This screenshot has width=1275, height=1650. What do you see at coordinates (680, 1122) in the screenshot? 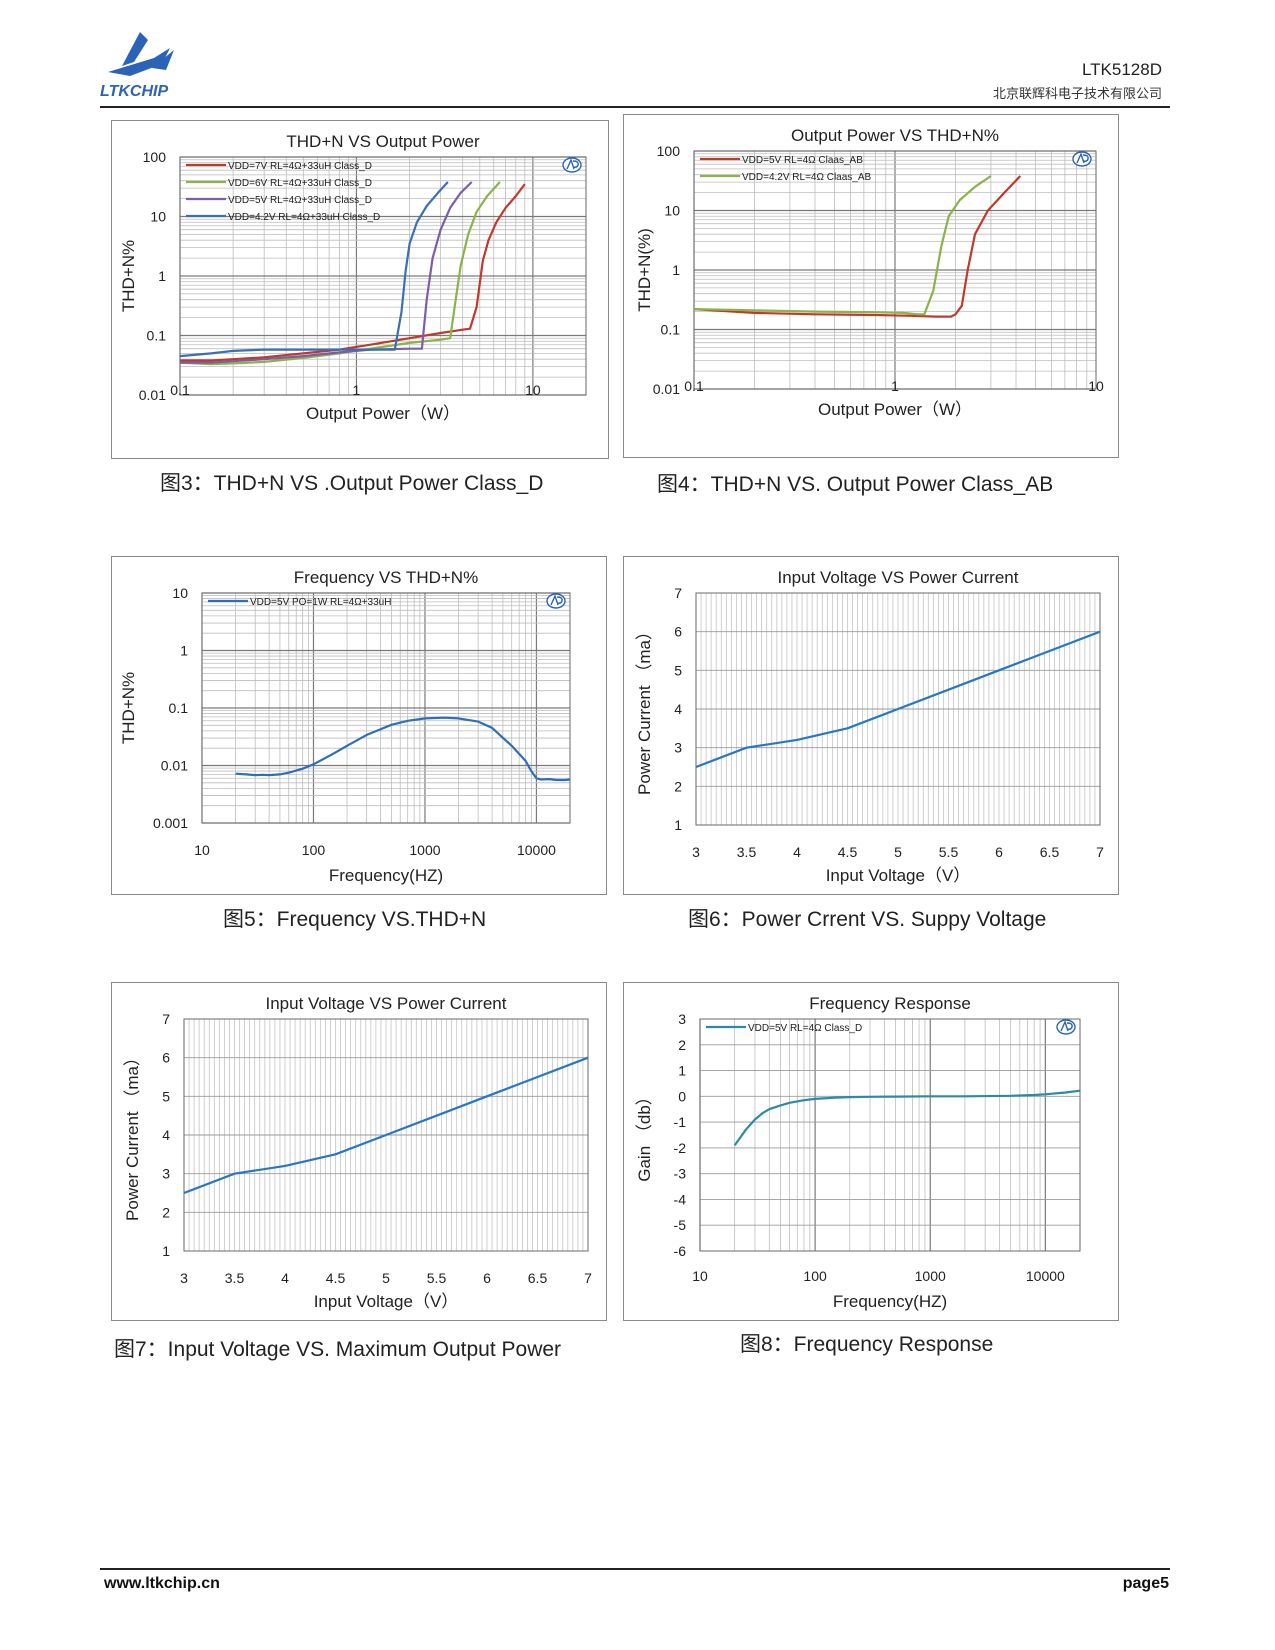
I see `y-tick-label: -1` at bounding box center [680, 1122].